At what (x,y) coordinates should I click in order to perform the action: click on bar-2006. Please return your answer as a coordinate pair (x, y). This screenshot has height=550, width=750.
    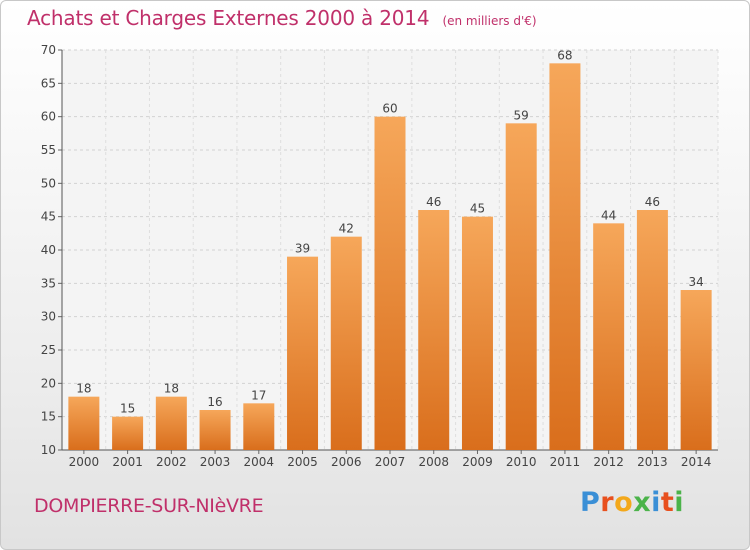
    Looking at the image, I should click on (346, 343).